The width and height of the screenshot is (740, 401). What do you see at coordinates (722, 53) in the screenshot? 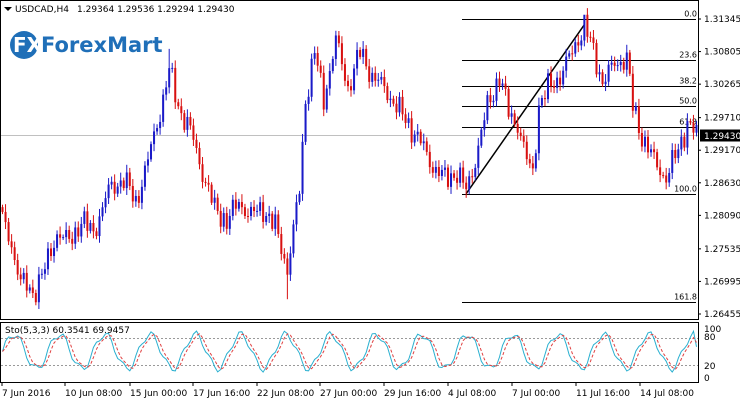
I see `y-tick-label: 1.30805` at bounding box center [722, 53].